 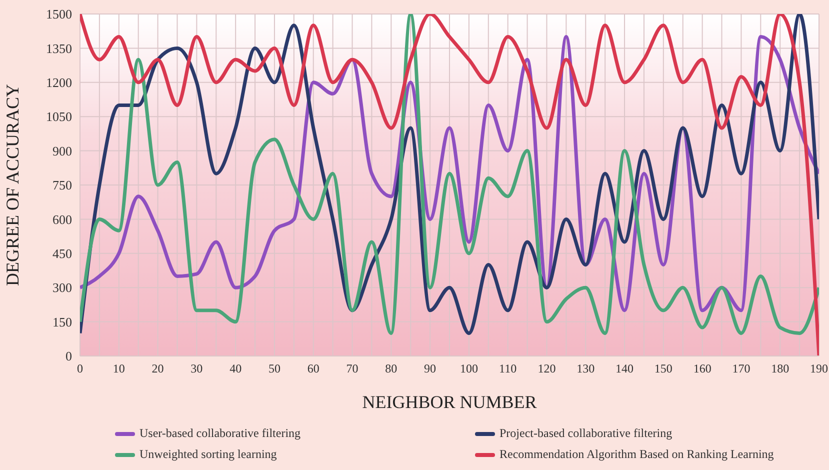 What do you see at coordinates (158, 369) in the screenshot?
I see `x-tick-label: 20` at bounding box center [158, 369].